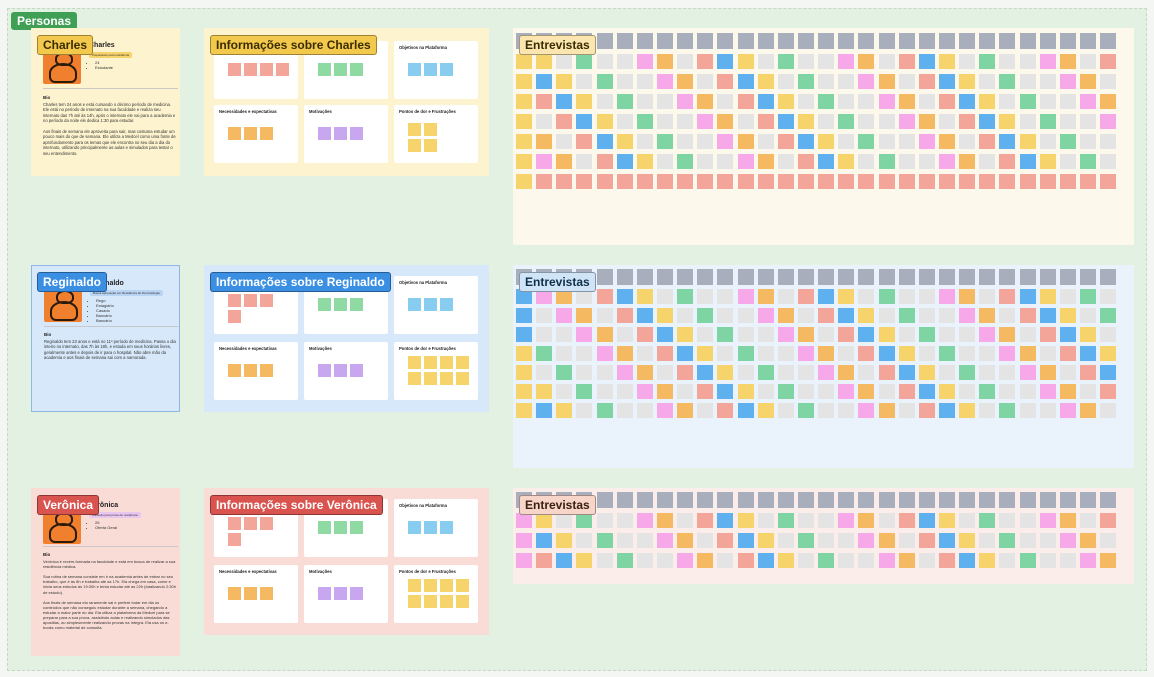  Describe the element at coordinates (256, 594) in the screenshot. I see `quadrant-needs: Necessidades e expectativas` at that location.